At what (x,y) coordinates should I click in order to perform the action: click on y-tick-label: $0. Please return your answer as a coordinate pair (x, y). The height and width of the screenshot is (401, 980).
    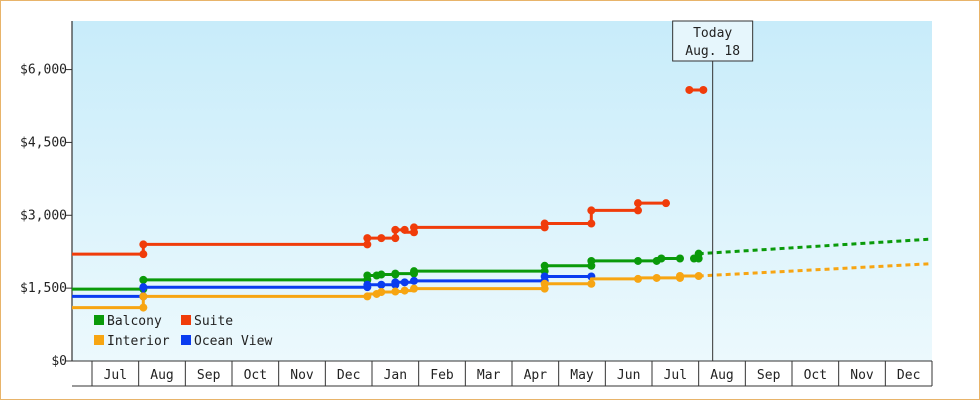
    Looking at the image, I should click on (59, 361).